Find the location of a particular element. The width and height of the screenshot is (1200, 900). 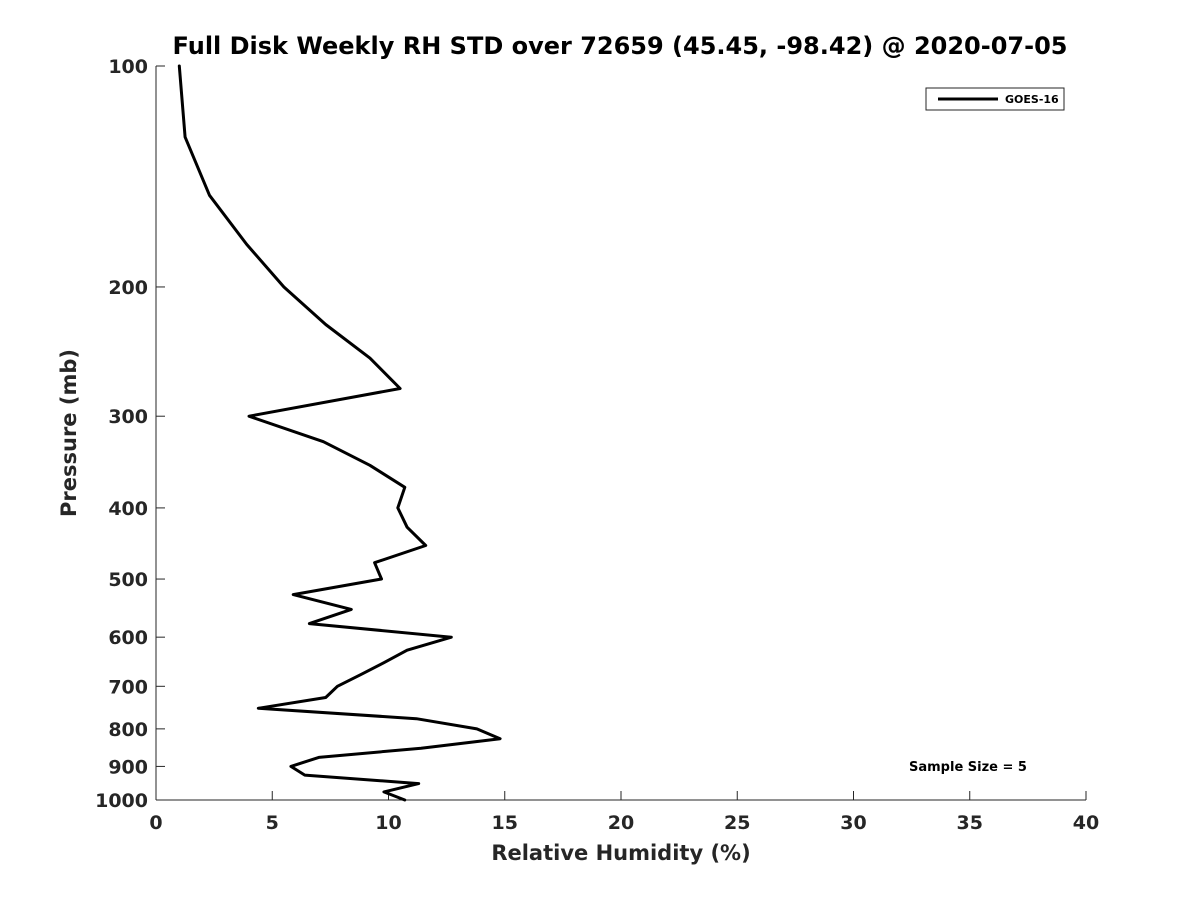

y-tick-label: 500 is located at coordinates (128, 580).